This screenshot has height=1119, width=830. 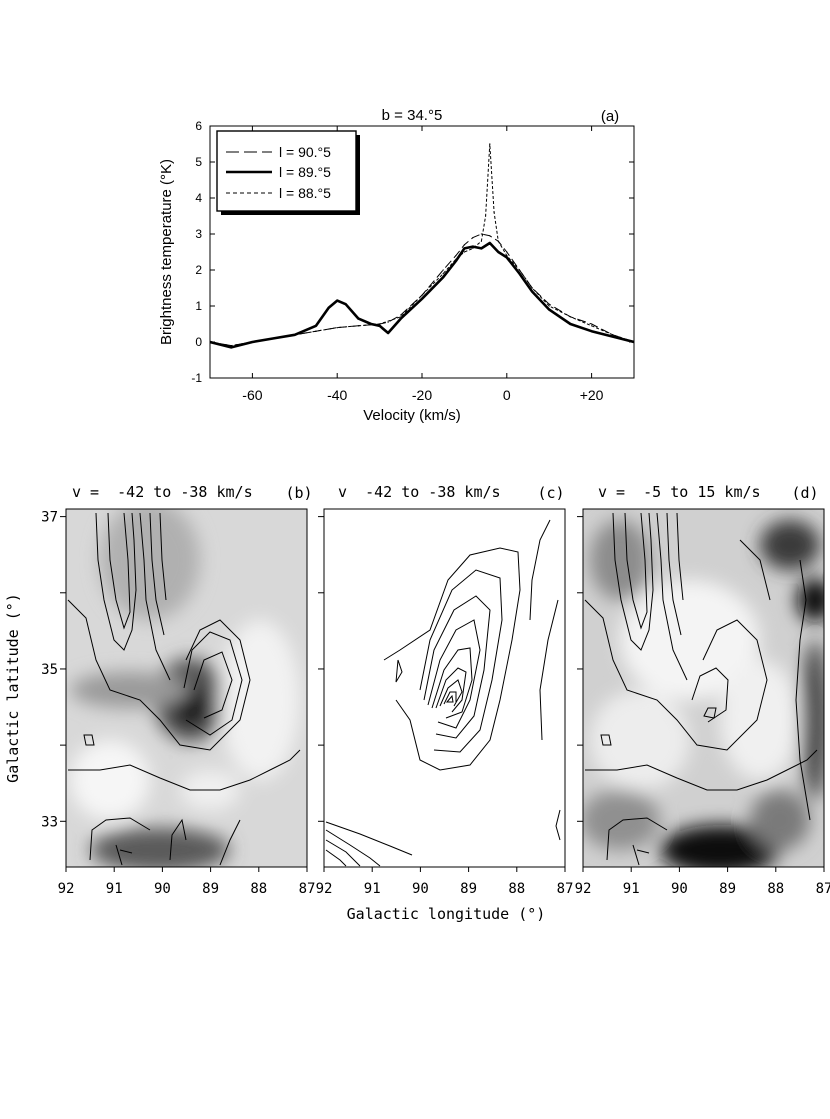 I want to click on spectrum-x-tick-label: -40, so click(x=337, y=395).